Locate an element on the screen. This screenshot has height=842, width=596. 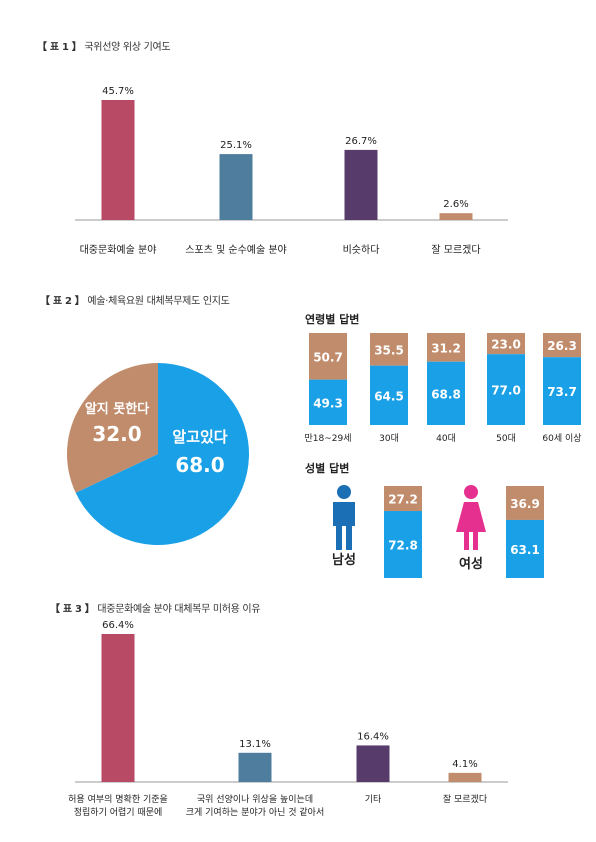
gender-known-value: 72.8 is located at coordinates (403, 546).